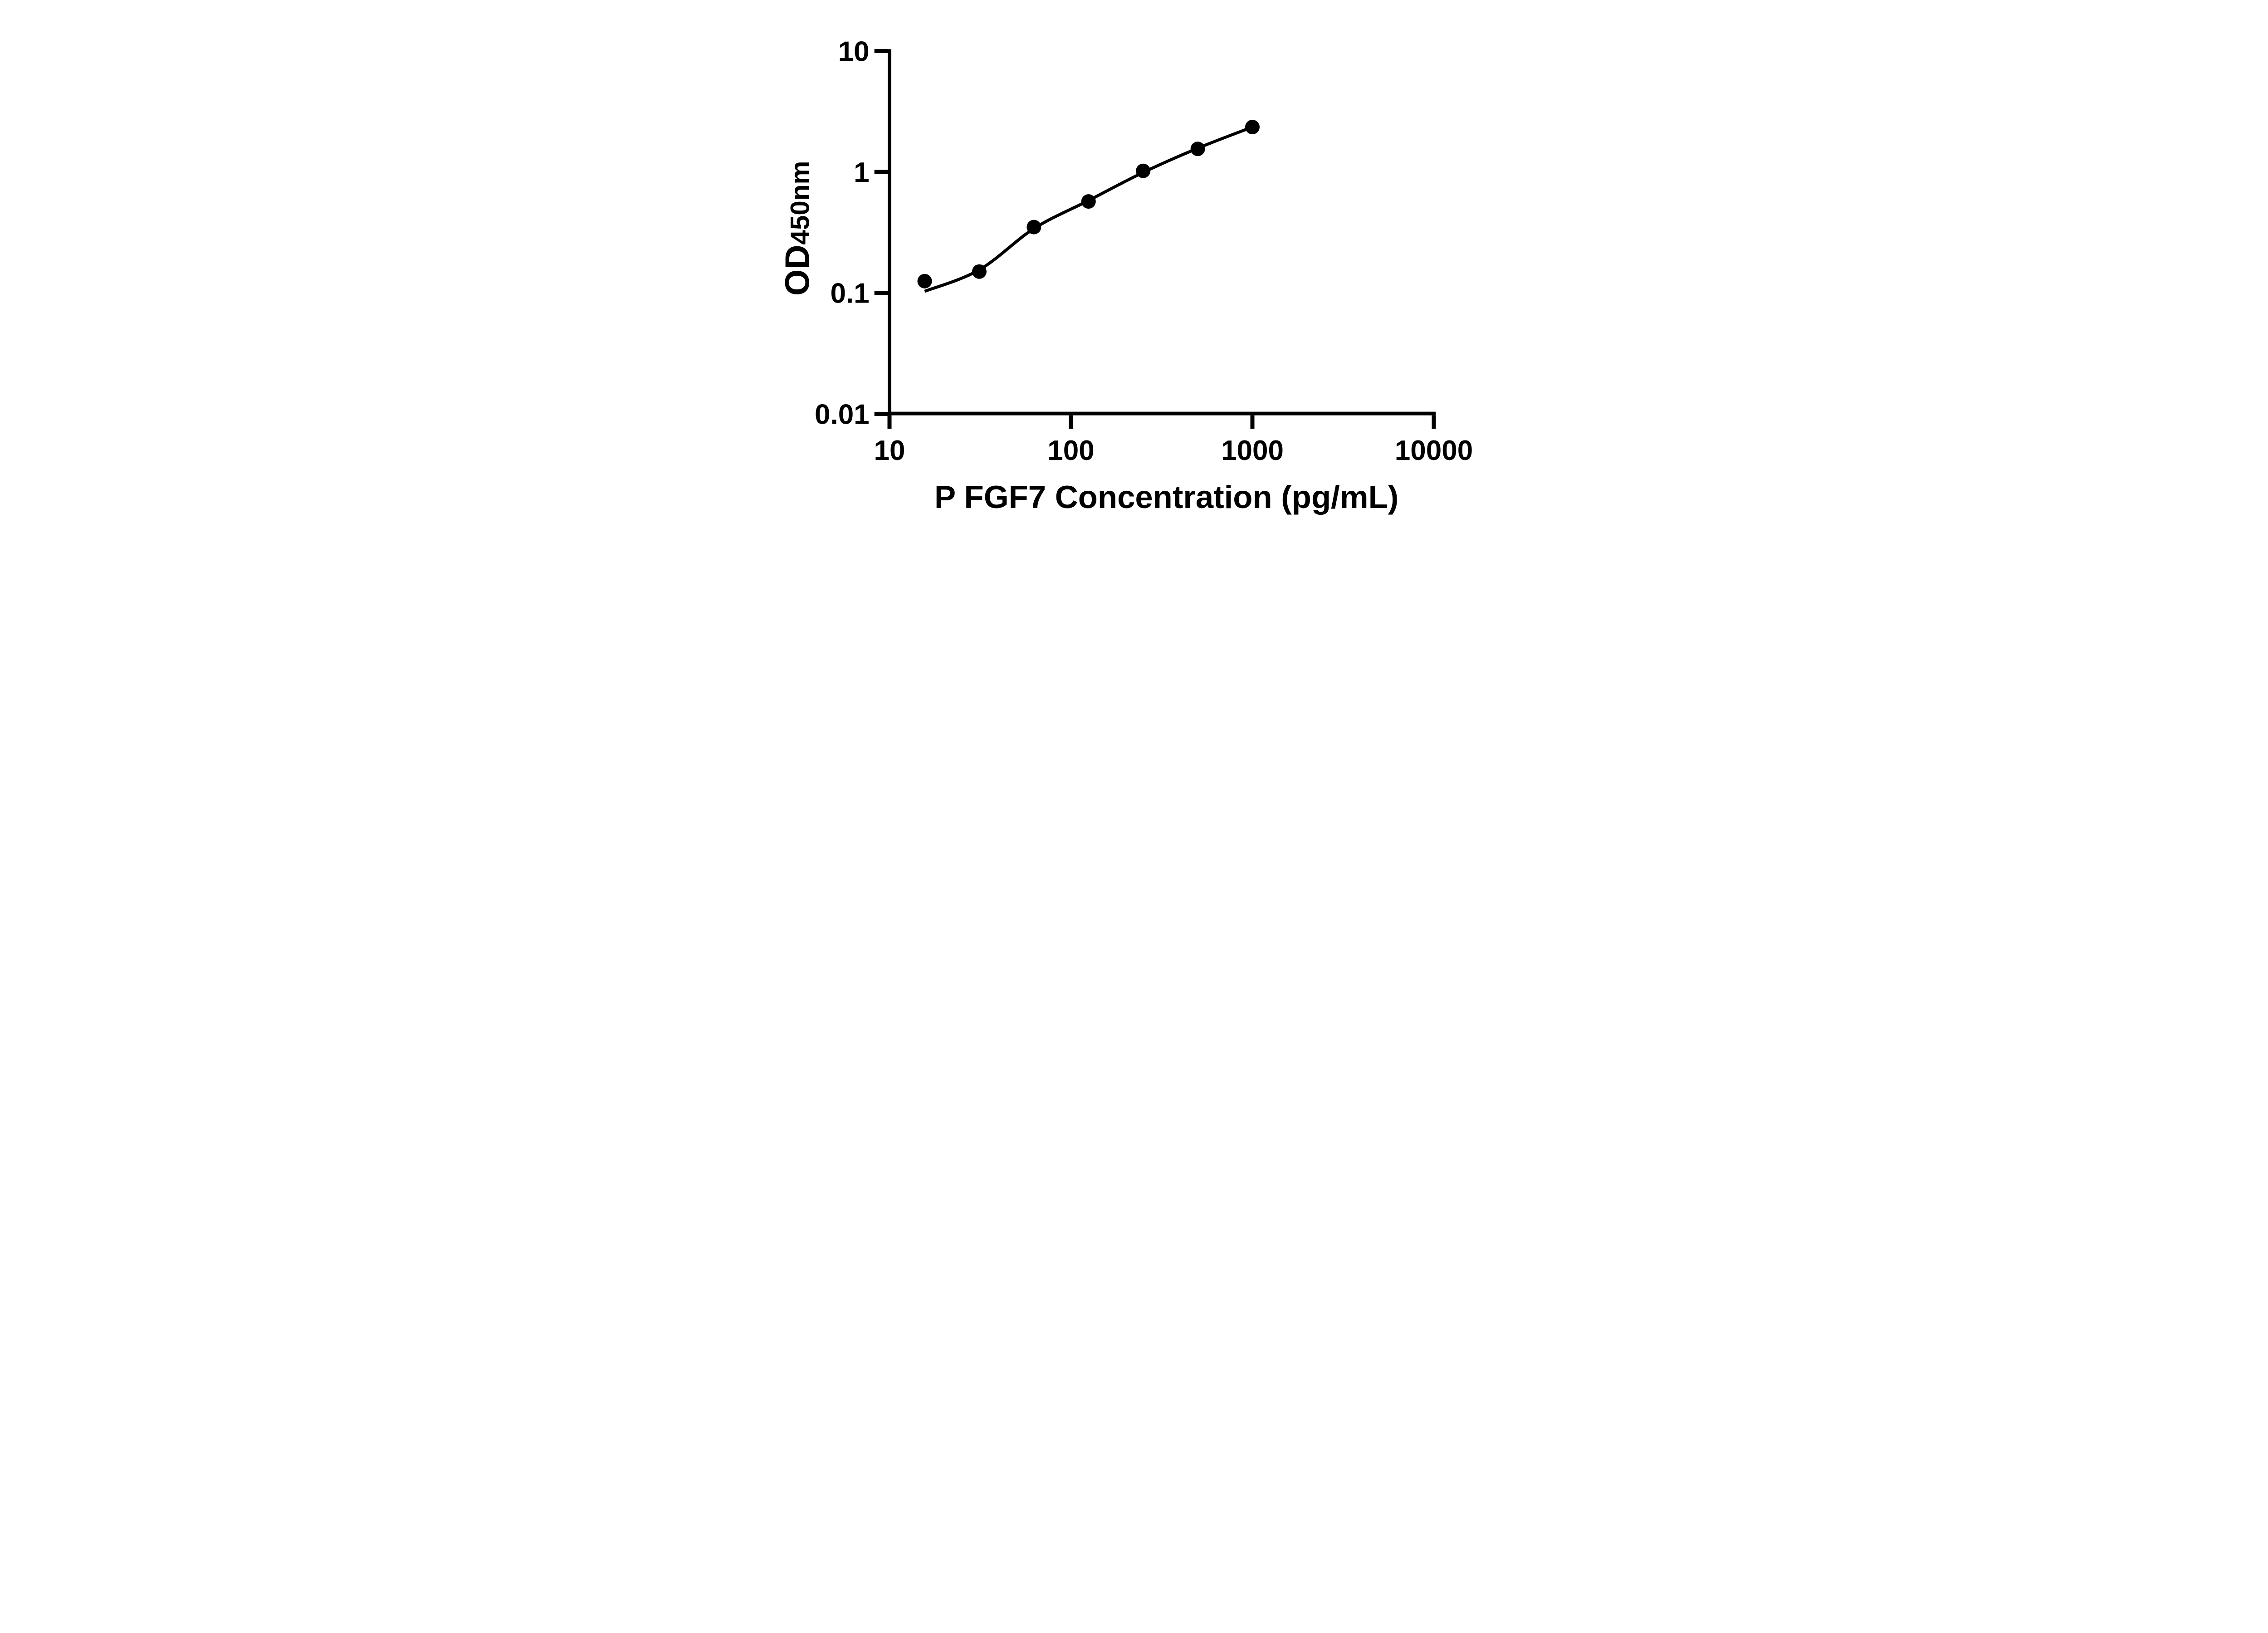 Image resolution: width=2268 pixels, height=1633 pixels. Describe the element at coordinates (1434, 450) in the screenshot. I see `x-tick-label: 10000` at that location.